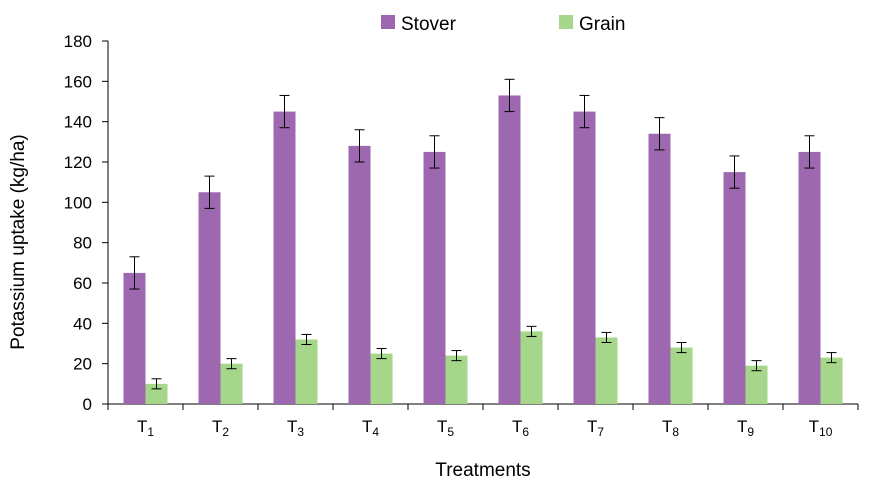 The height and width of the screenshot is (481, 870). I want to click on x-tick-label: T3, so click(295, 428).